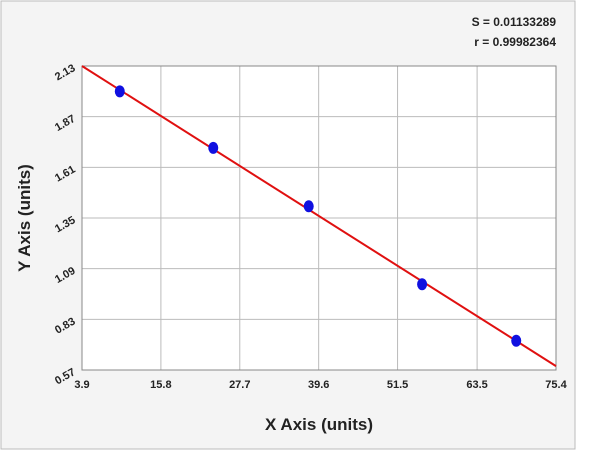 This screenshot has height=457, width=600. Describe the element at coordinates (160, 385) in the screenshot. I see `x-tick-label: 15.8` at that location.